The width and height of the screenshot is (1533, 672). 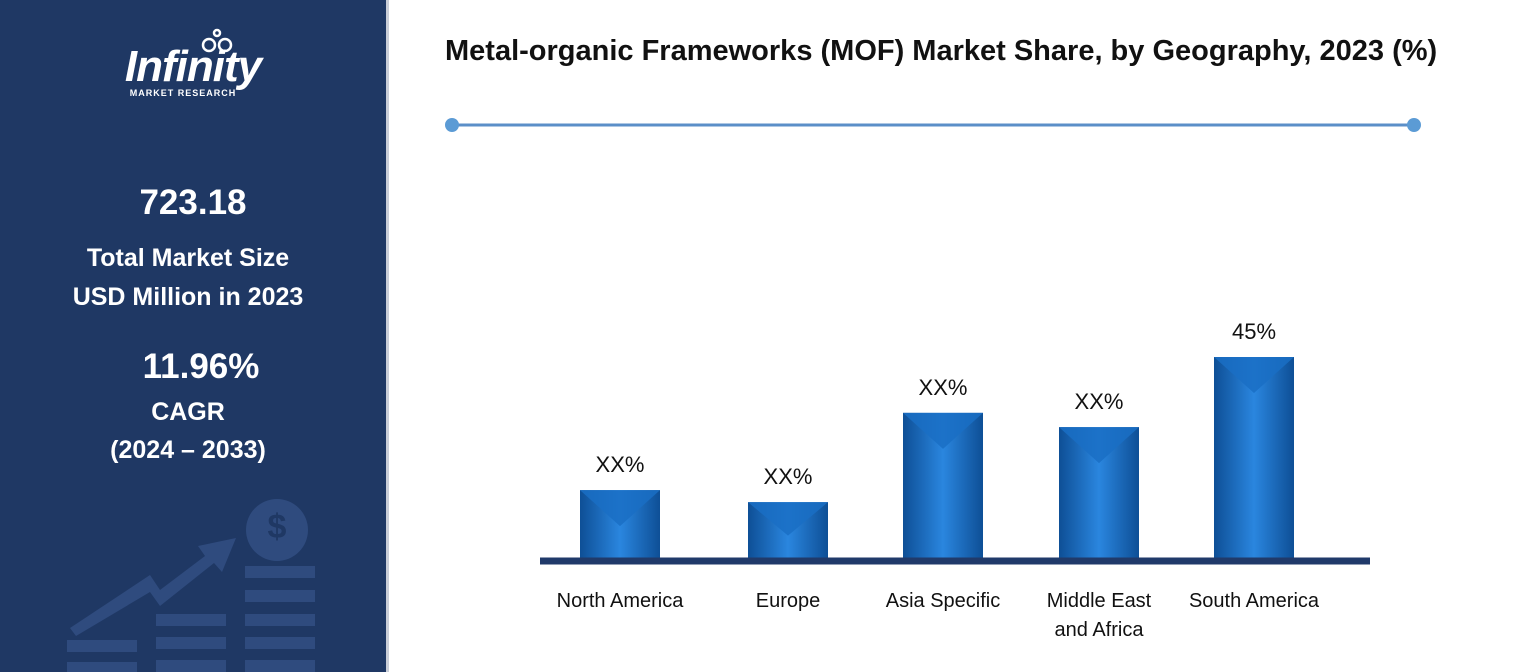 I want to click on cagr-period: (2024 – 2033), so click(x=188, y=450).